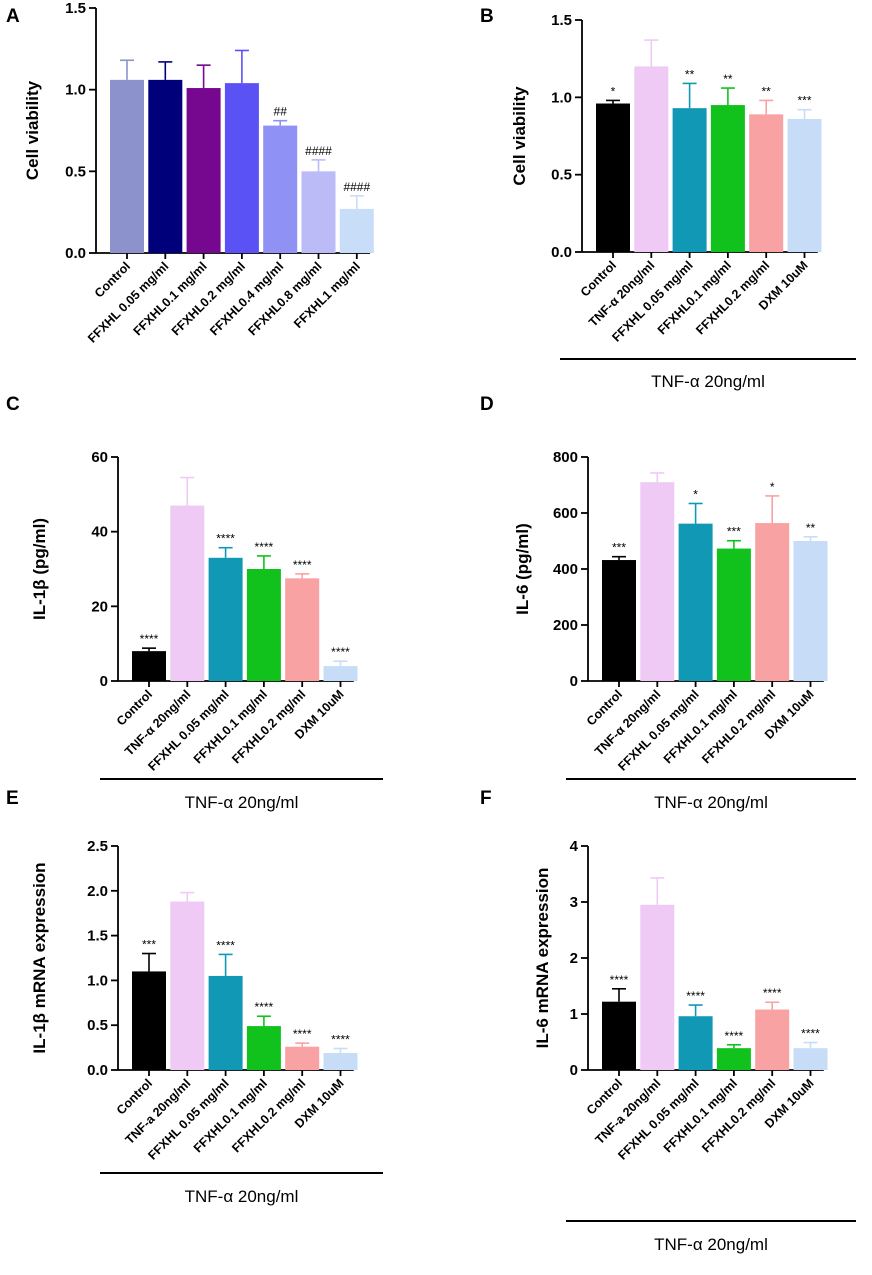 This screenshot has height=1275, width=872. Describe the element at coordinates (99, 457) in the screenshot. I see `y-tick-label: 60` at that location.